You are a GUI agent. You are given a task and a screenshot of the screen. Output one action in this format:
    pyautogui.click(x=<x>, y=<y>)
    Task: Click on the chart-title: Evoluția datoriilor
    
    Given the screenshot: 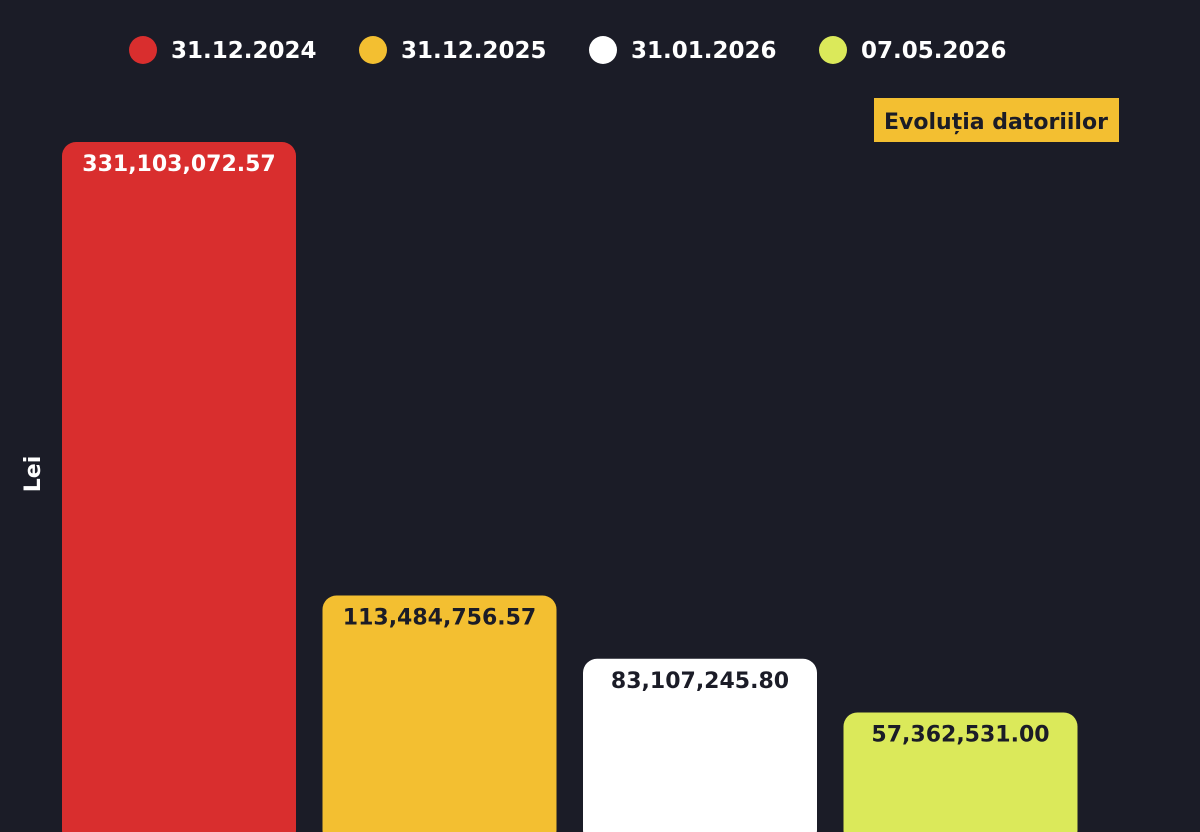 What is the action you would take?
    pyautogui.click(x=996, y=122)
    